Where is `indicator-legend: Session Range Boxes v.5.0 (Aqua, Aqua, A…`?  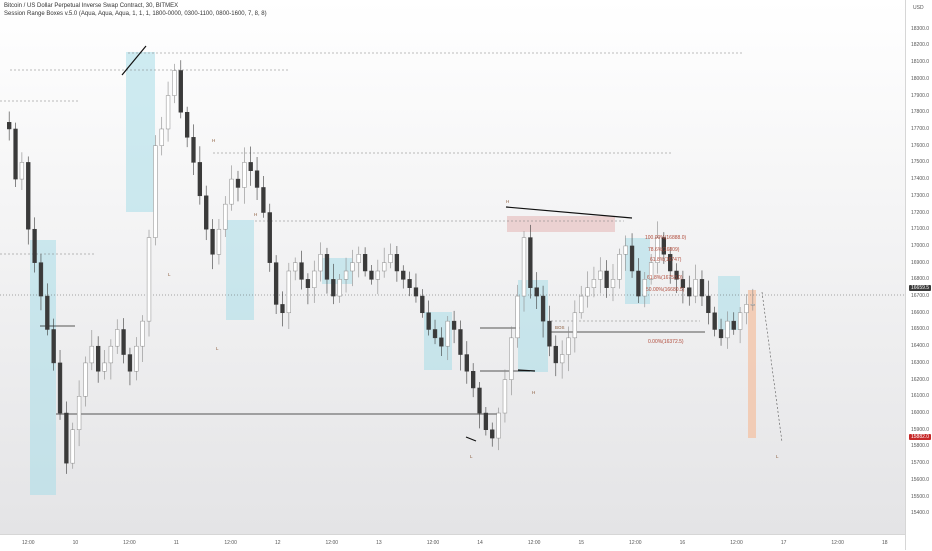
indicator-legend: Session Range Boxes v.5.0 (Aqua, Aqua, A… is located at coordinates (135, 14).